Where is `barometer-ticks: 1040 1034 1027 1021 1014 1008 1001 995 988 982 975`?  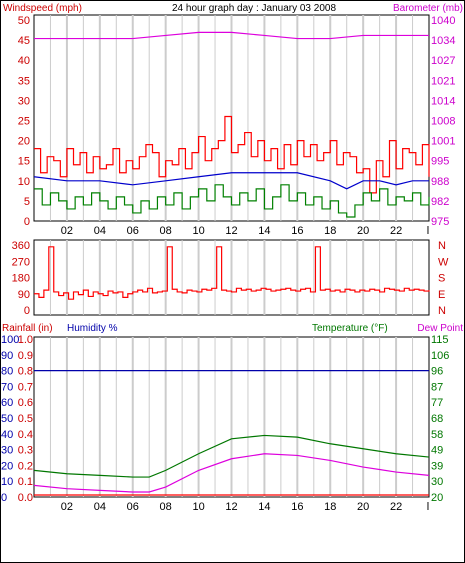 barometer-ticks: 1040 1034 1027 1021 1014 1008 1001 995 988 982 975 is located at coordinates (443, 121).